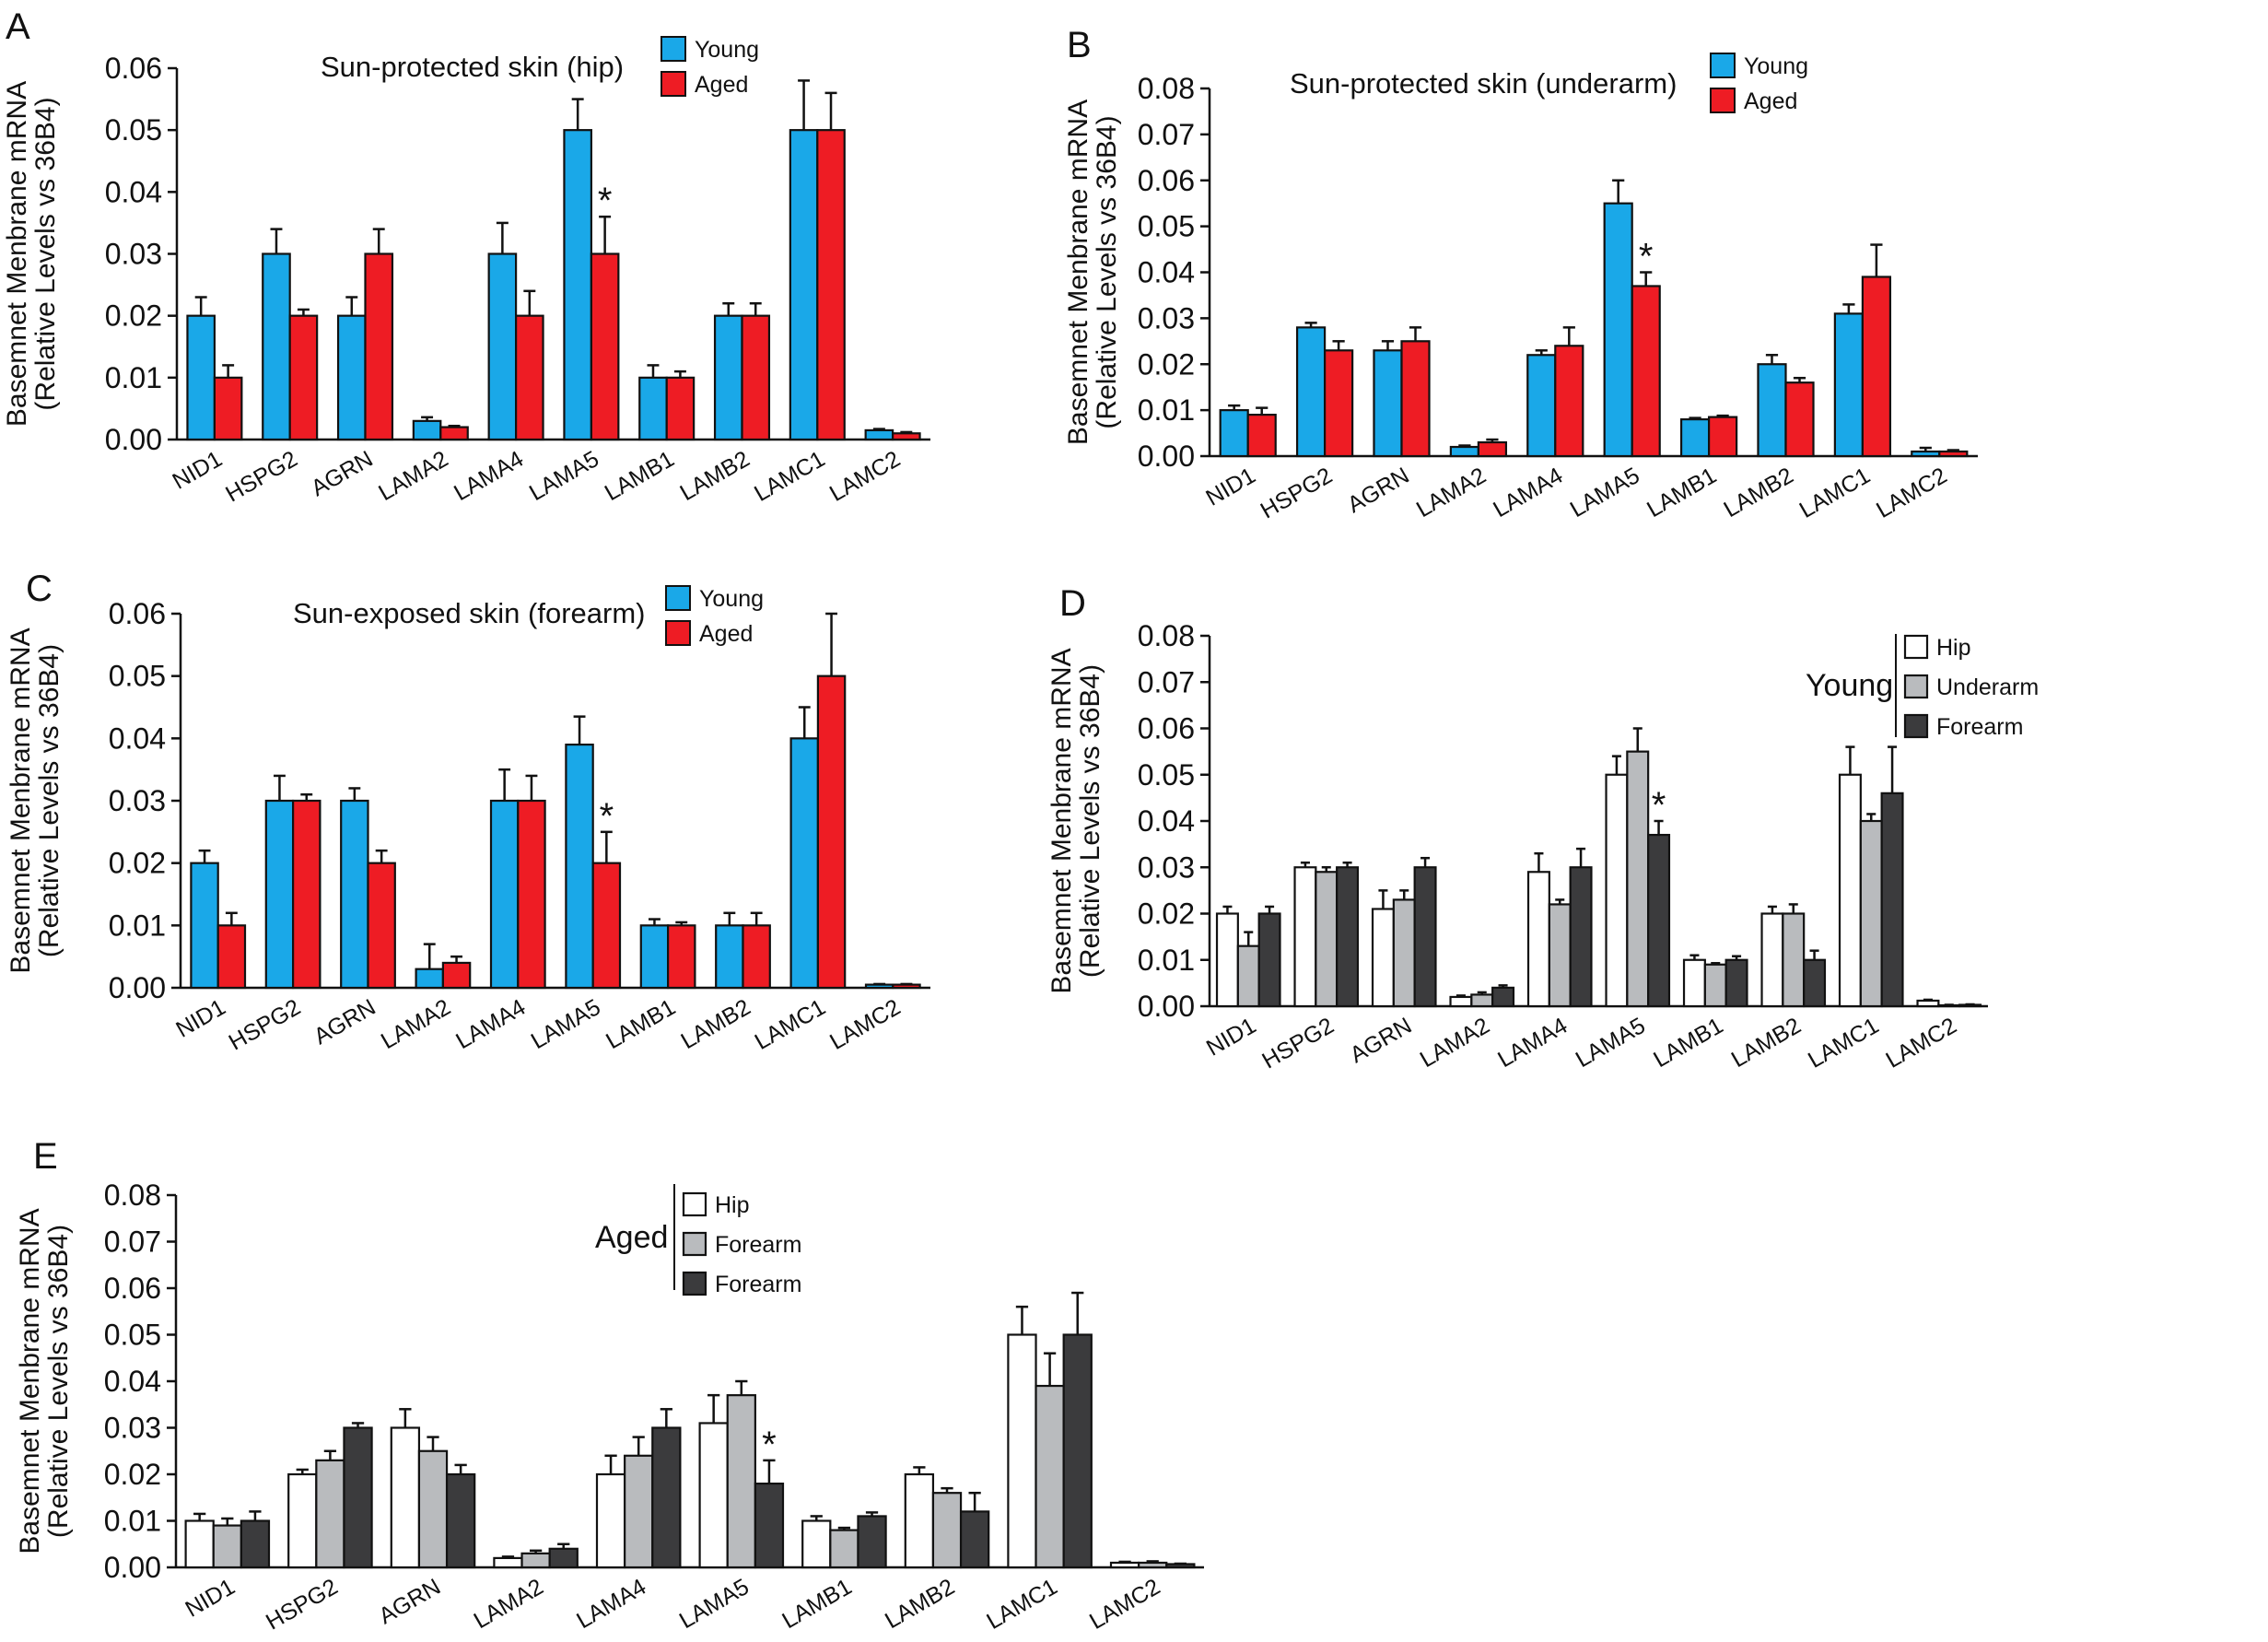  Describe the element at coordinates (132, 1381) in the screenshot. I see `panel-e-y-tick-label: 0.04` at that location.